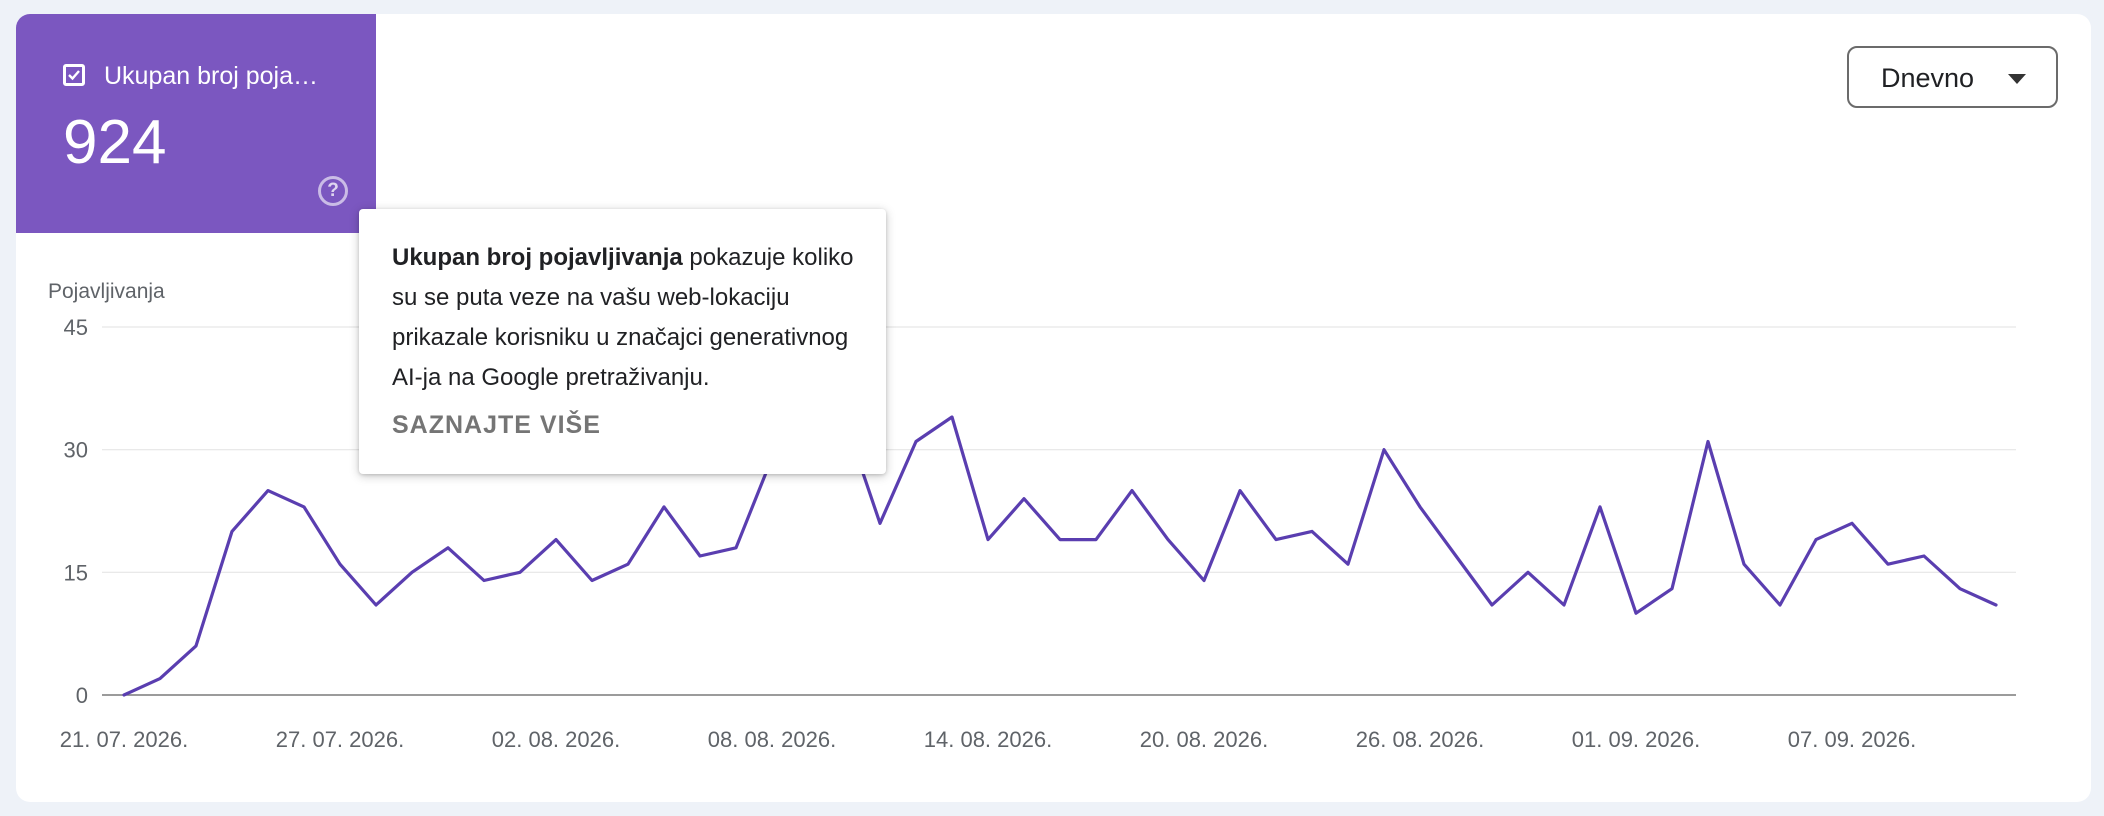 The height and width of the screenshot is (816, 2104). What do you see at coordinates (196, 123) in the screenshot?
I see `metric-tile-total-appearances: Ukupan broj poja… 924 ?` at bounding box center [196, 123].